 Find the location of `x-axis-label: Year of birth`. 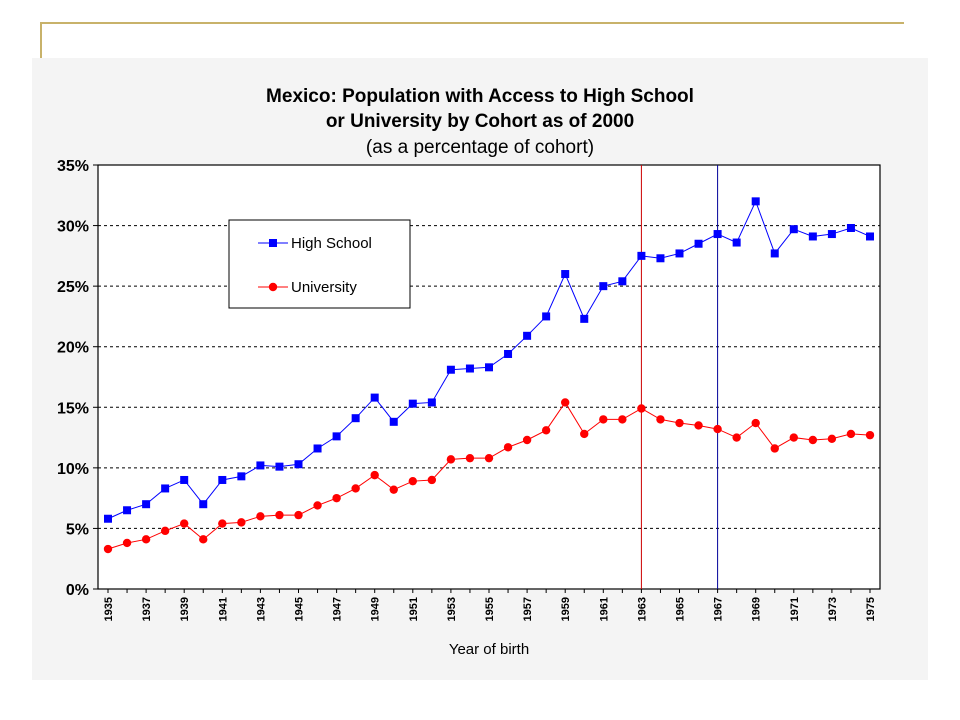

x-axis-label: Year of birth is located at coordinates (489, 649).